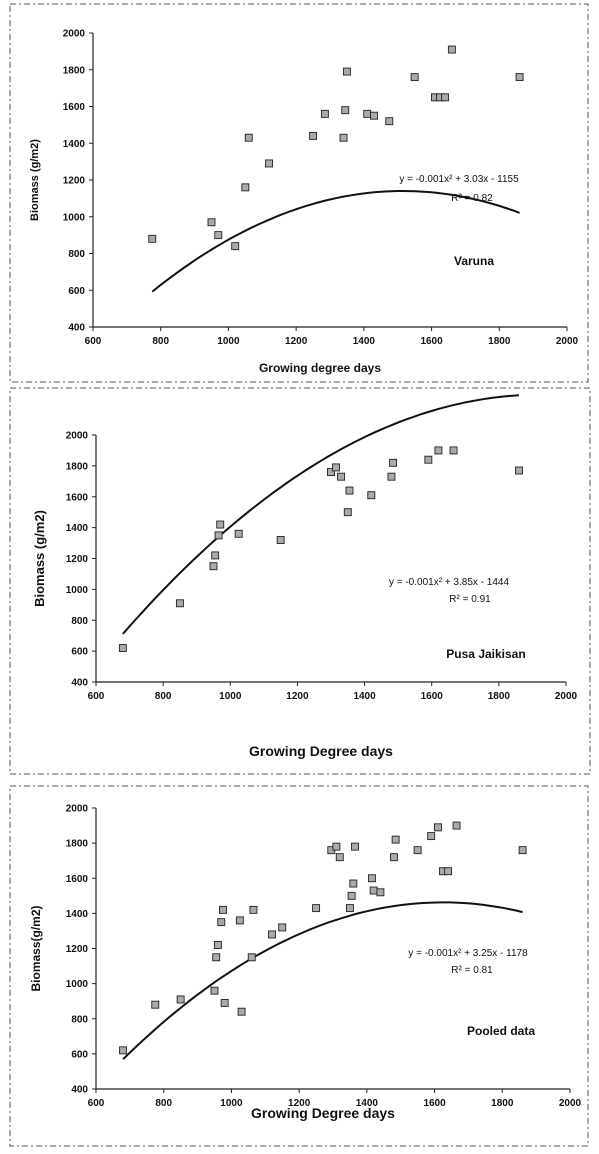 Image resolution: width=599 pixels, height=1154 pixels. Describe the element at coordinates (39, 558) in the screenshot. I see `y-axis-title: Biomass (g/m2)` at that location.